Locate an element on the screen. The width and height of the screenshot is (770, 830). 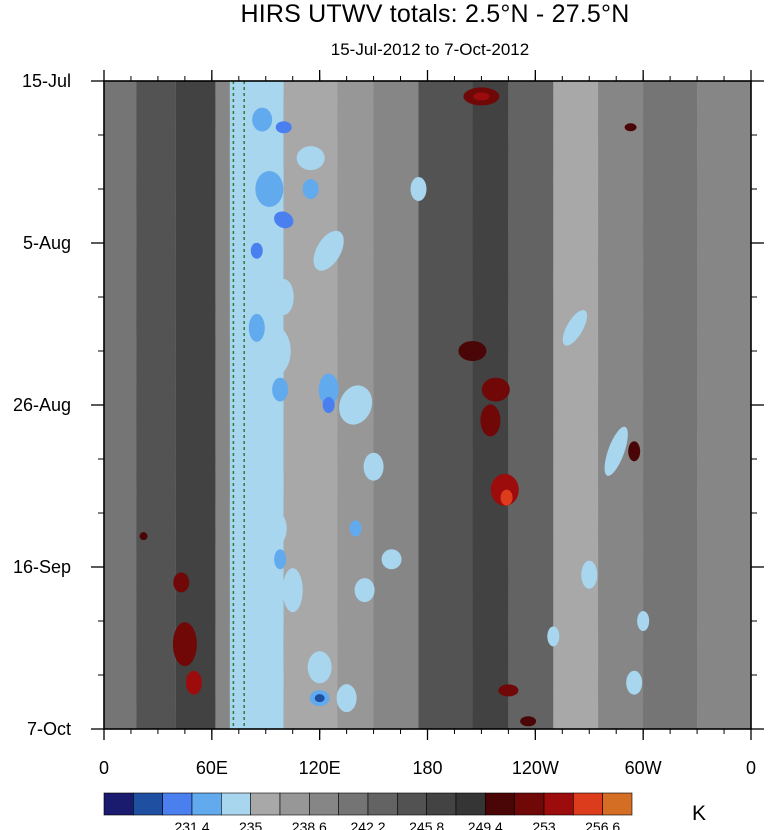
colorbar-label: 253 is located at coordinates (544, 824).